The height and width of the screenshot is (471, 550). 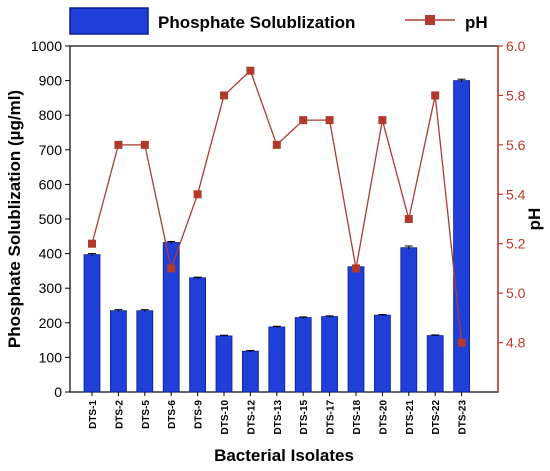 I want to click on left-tick-label: 700, so click(x=51, y=150).